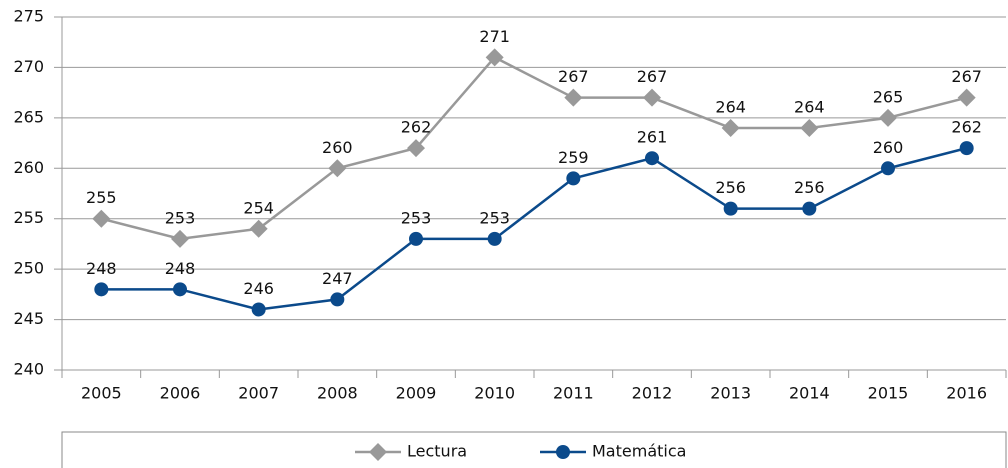 The image size is (1008, 468). I want to click on legend-label: Matemática, so click(639, 451).